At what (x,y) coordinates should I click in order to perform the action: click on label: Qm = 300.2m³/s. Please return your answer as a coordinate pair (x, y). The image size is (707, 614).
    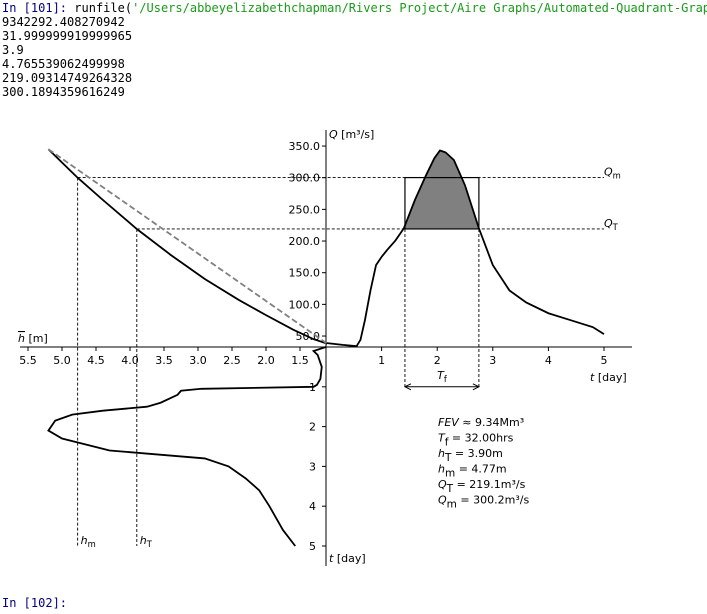
    Looking at the image, I should click on (483, 502).